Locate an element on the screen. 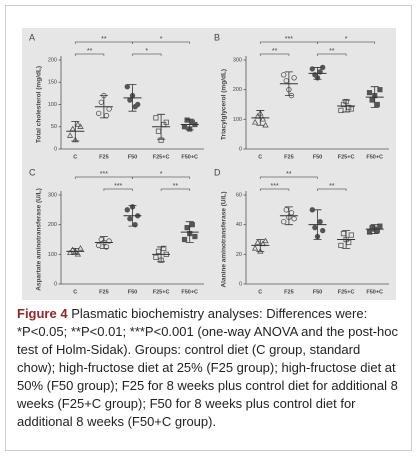 This screenshot has height=458, width=419. y-tick-label: 20 is located at coordinates (239, 255).